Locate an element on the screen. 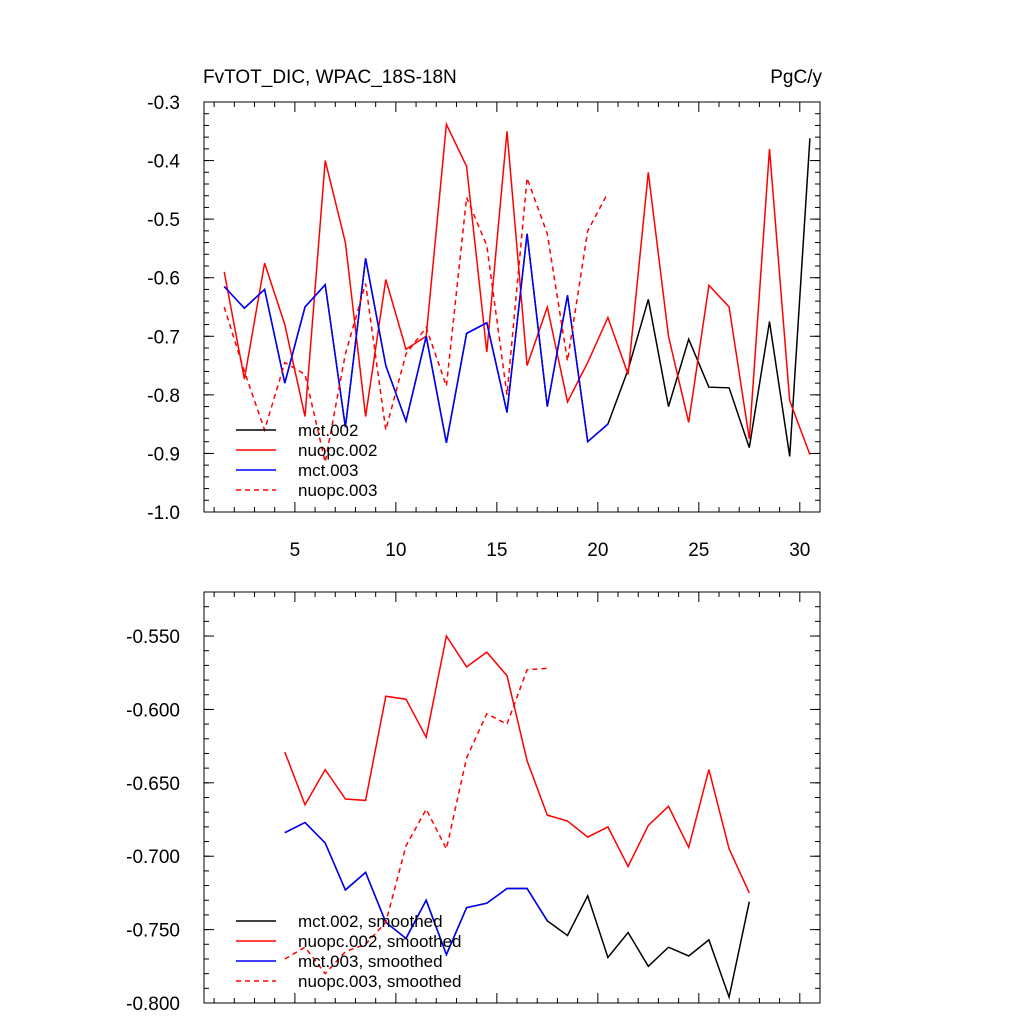 The height and width of the screenshot is (1024, 1024). x-tick-label: 15 is located at coordinates (496, 550).